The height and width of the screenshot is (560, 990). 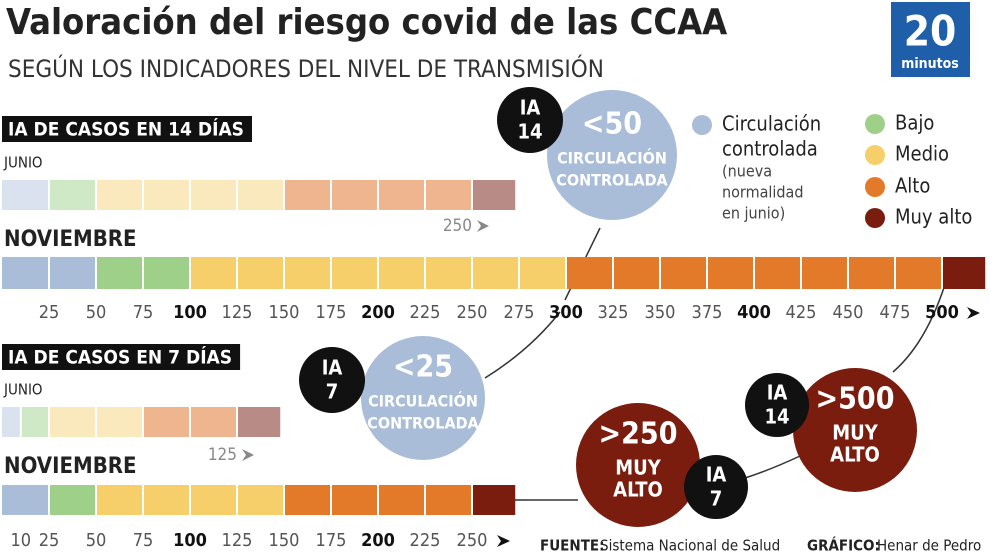 What do you see at coordinates (848, 312) in the screenshot?
I see `tick-label: 450` at bounding box center [848, 312].